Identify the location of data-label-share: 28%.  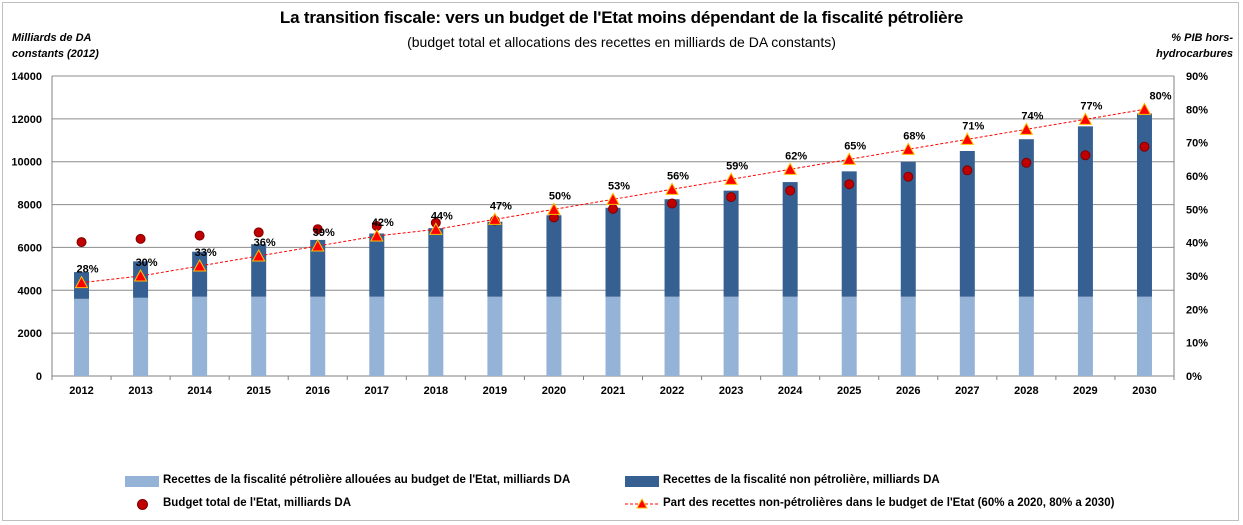
(88, 270).